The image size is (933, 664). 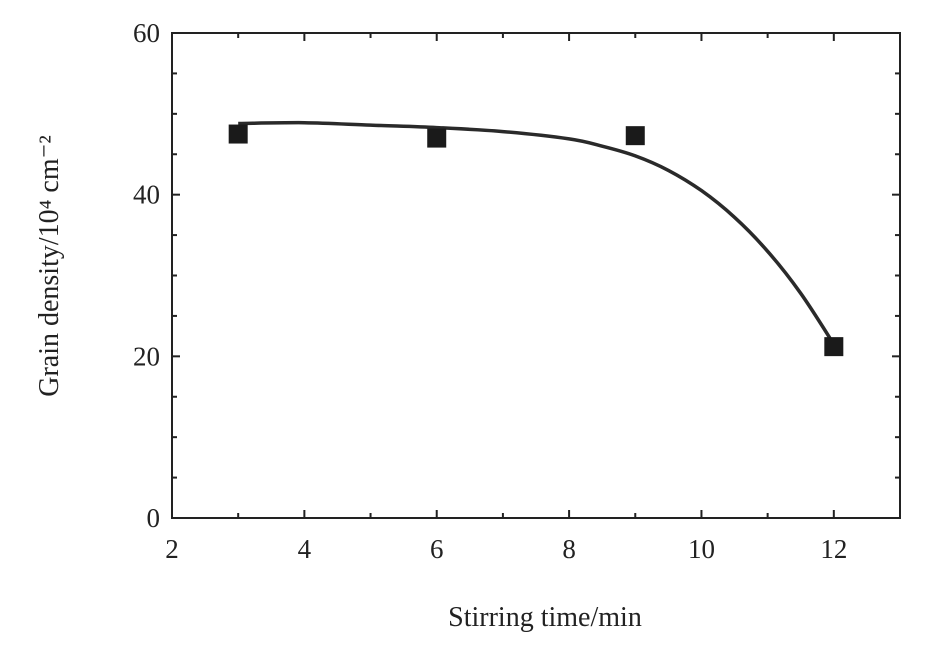 I want to click on y-axis-title: Grain density/10⁴ cm⁻², so click(x=49, y=266).